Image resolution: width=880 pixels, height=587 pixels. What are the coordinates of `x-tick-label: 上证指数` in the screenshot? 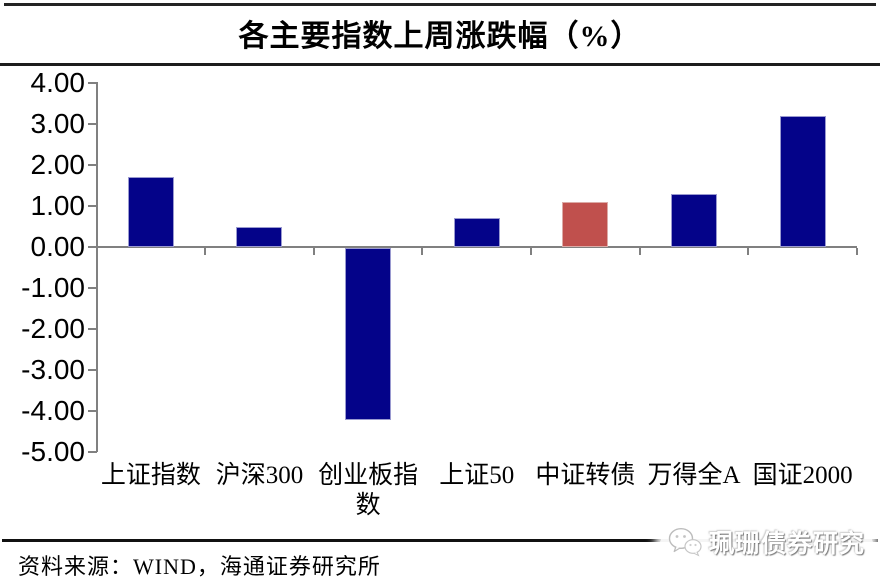 It's located at (150, 475).